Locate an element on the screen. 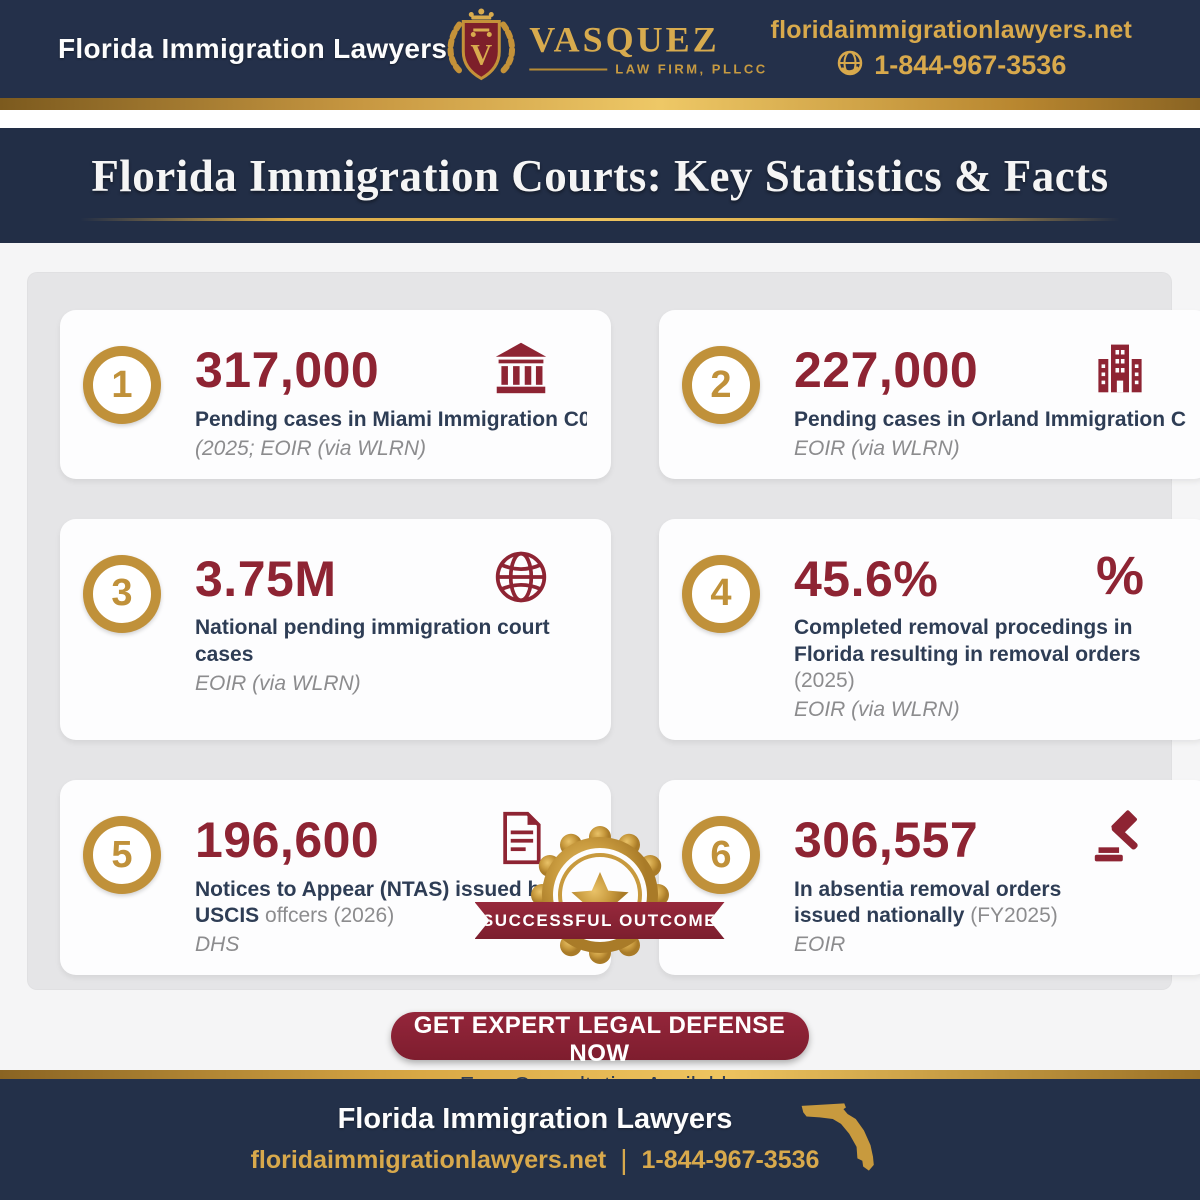  florida-state-icon is located at coordinates (841, 1139).